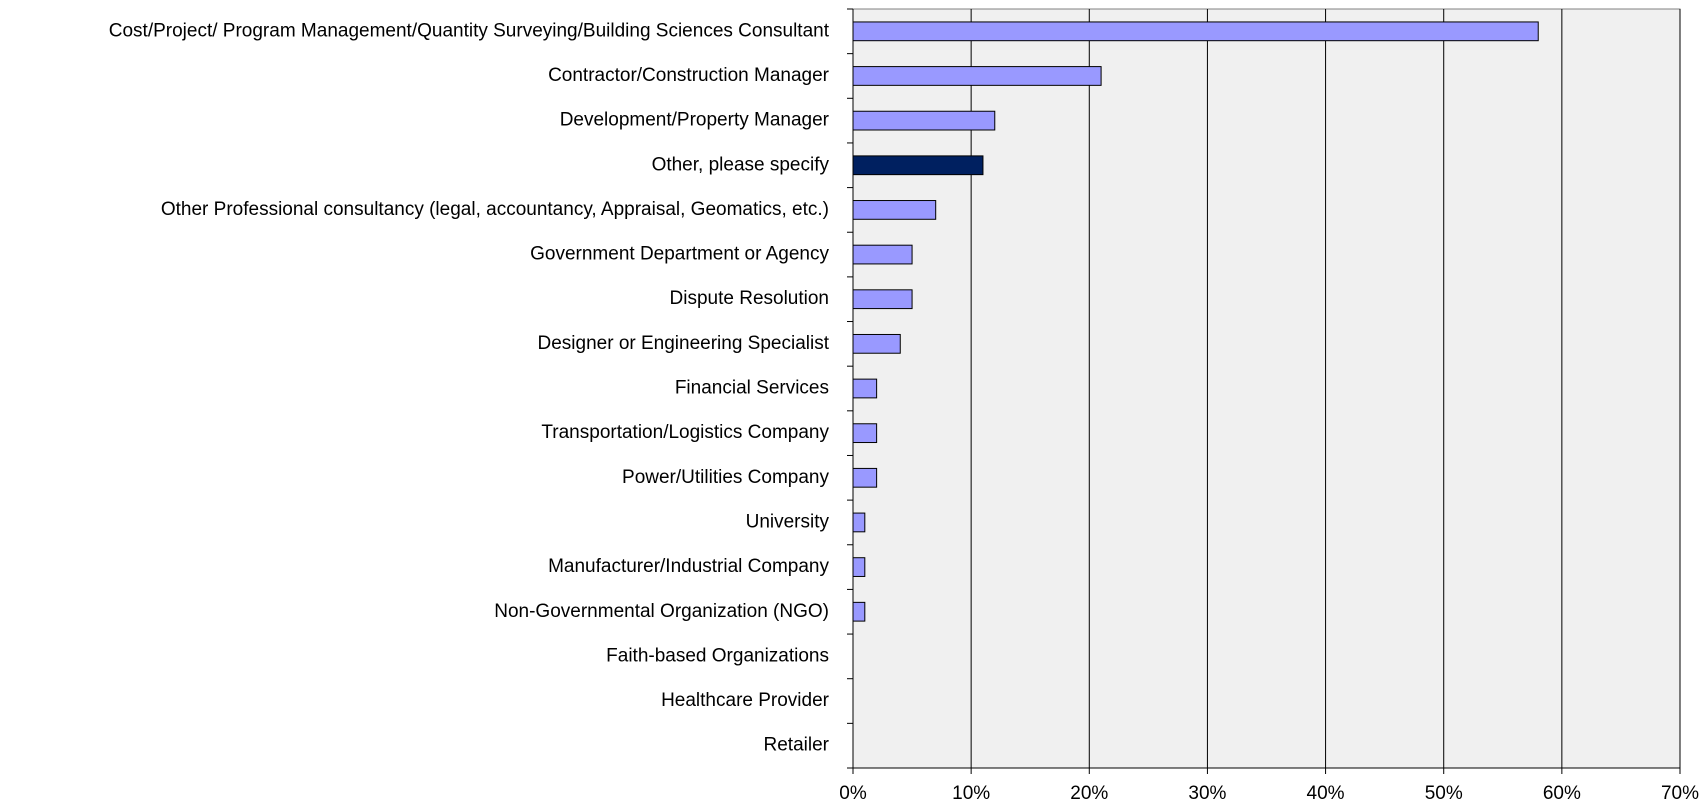 The width and height of the screenshot is (1707, 809). What do you see at coordinates (853, 793) in the screenshot?
I see `x-tick-label: 0%` at bounding box center [853, 793].